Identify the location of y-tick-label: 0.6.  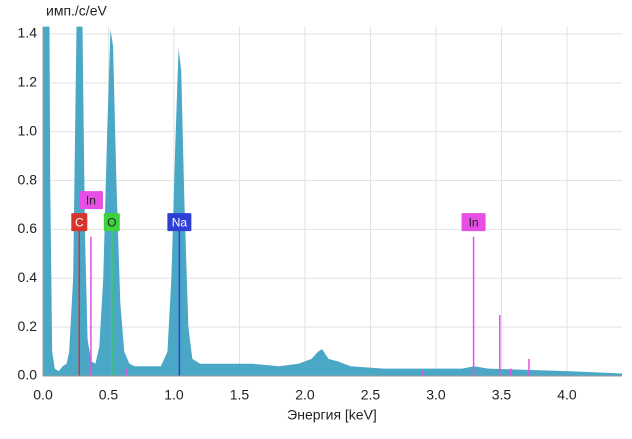
(28, 228).